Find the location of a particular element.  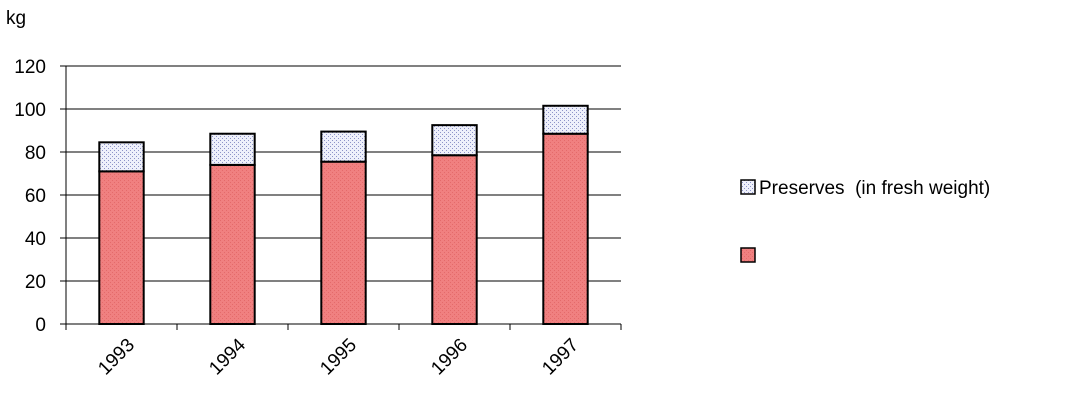

x-tick-label: 1993 is located at coordinates (116, 357).